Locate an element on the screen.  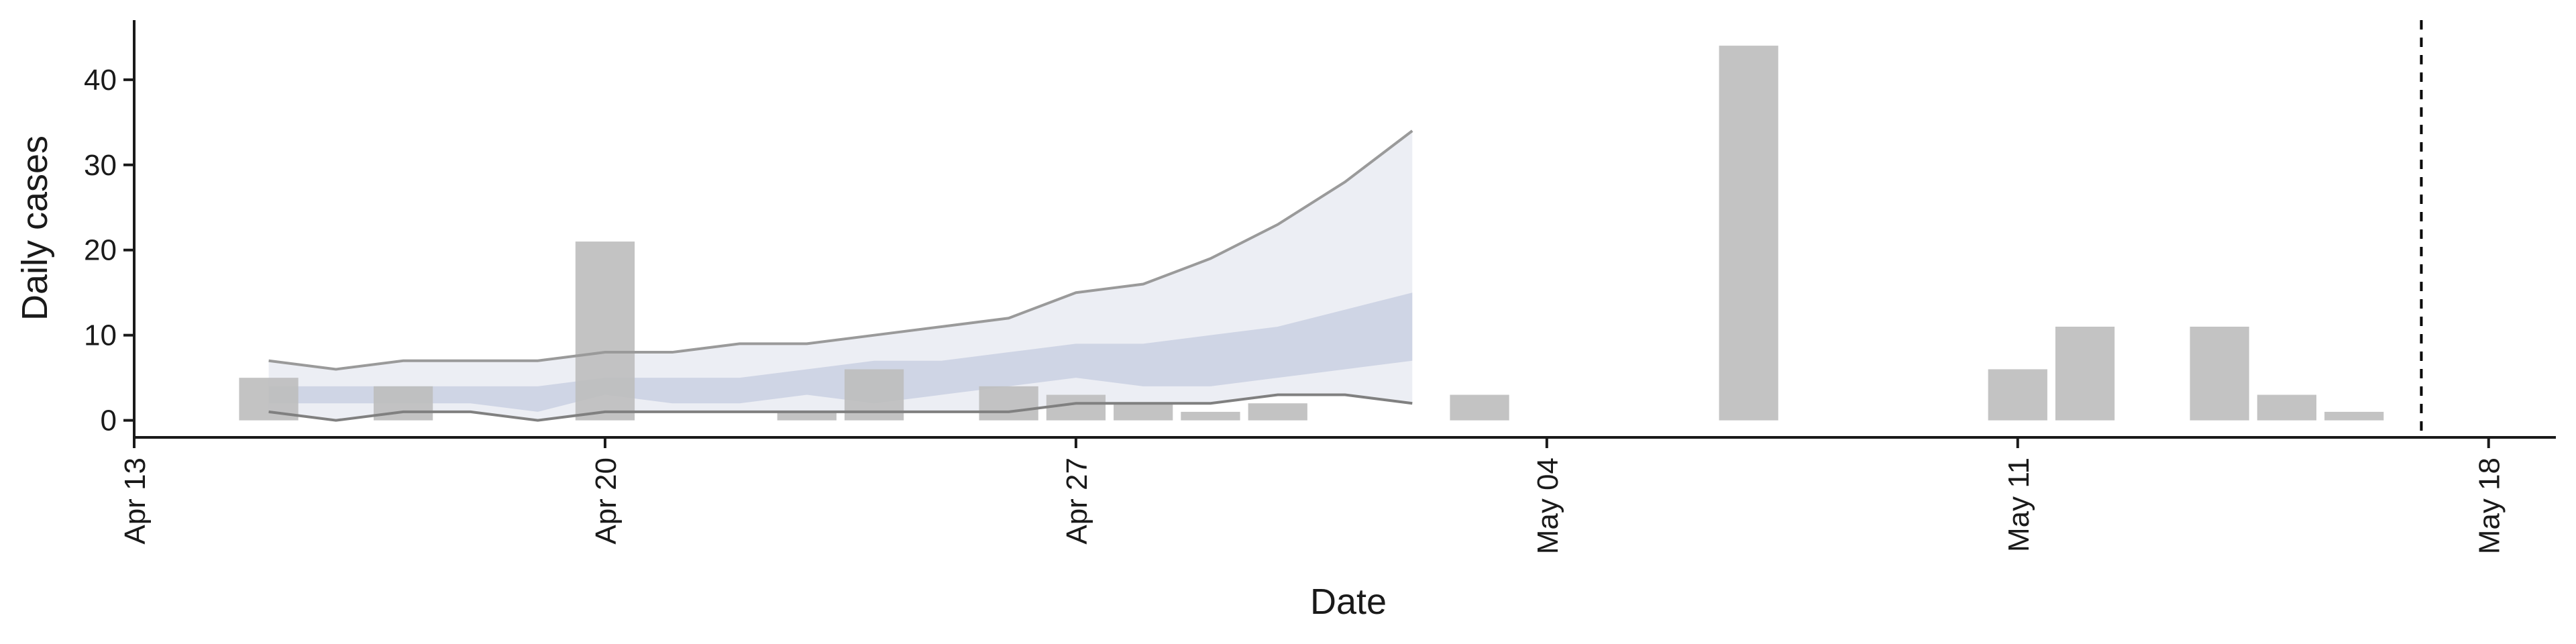
outer-lower-line is located at coordinates (840, 407).